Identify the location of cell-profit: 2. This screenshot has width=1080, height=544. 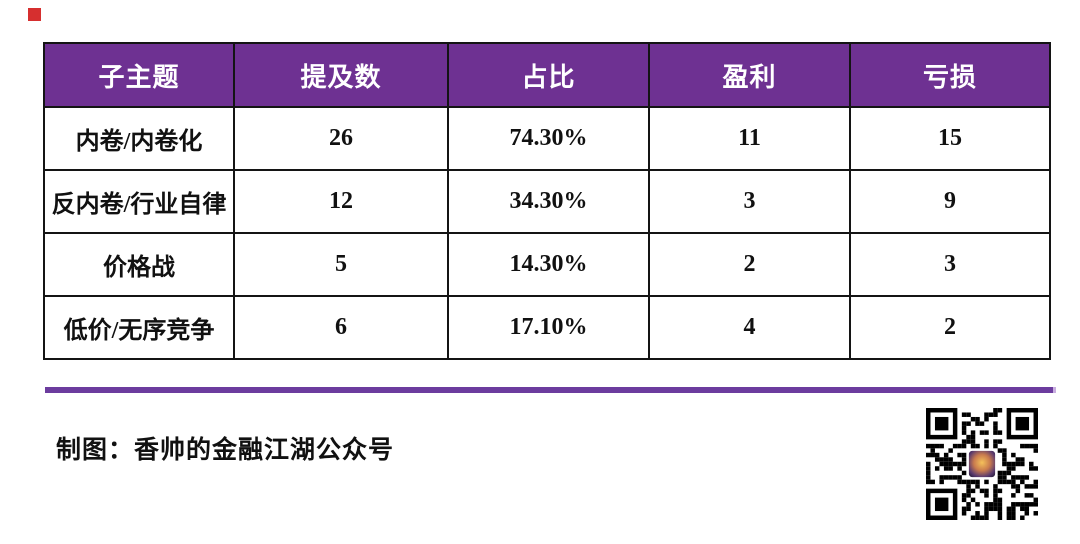
(749, 264).